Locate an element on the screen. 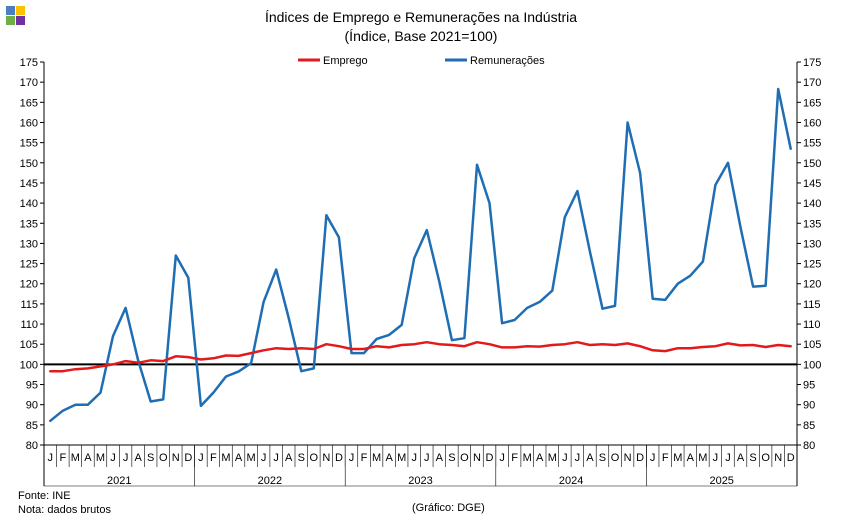 The width and height of the screenshot is (843, 525). y-tick-label-right: 110 is located at coordinates (812, 325).